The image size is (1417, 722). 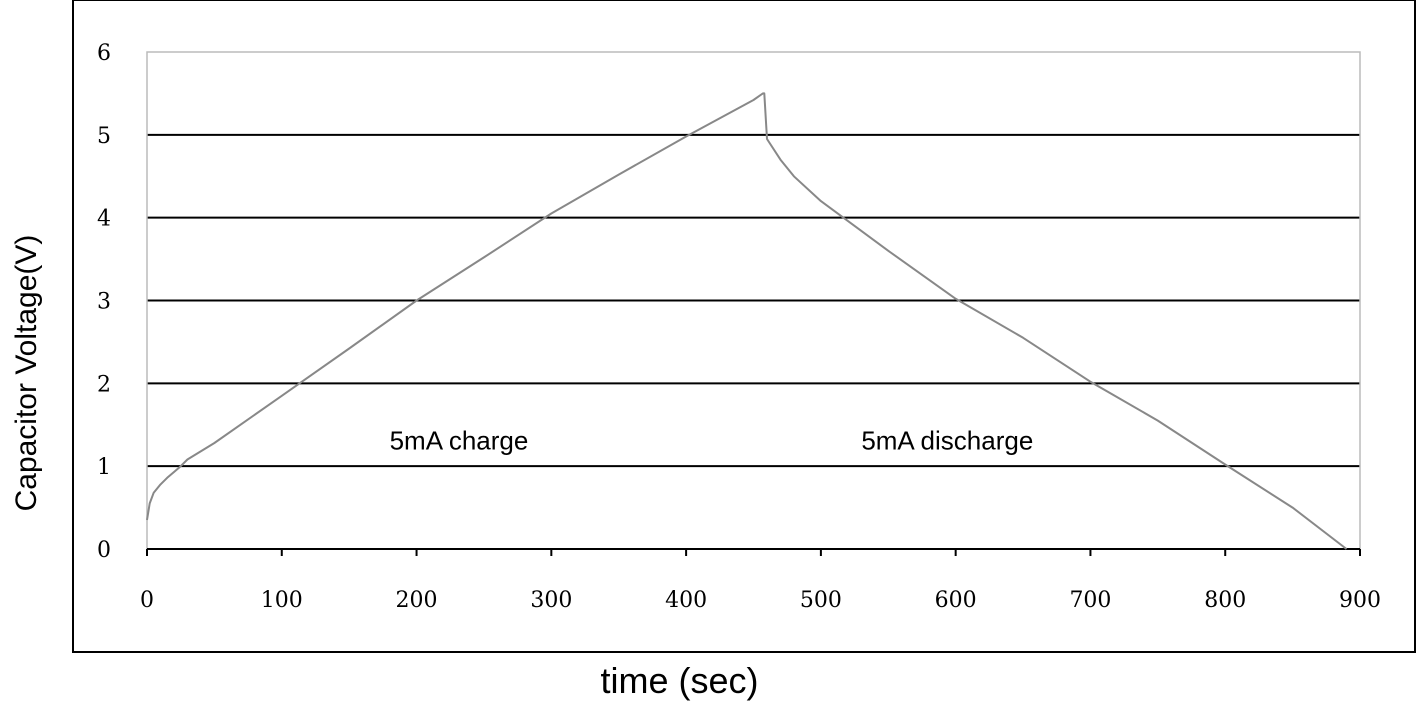 I want to click on x-axis-label-wrap: time (sec), so click(x=708, y=681).